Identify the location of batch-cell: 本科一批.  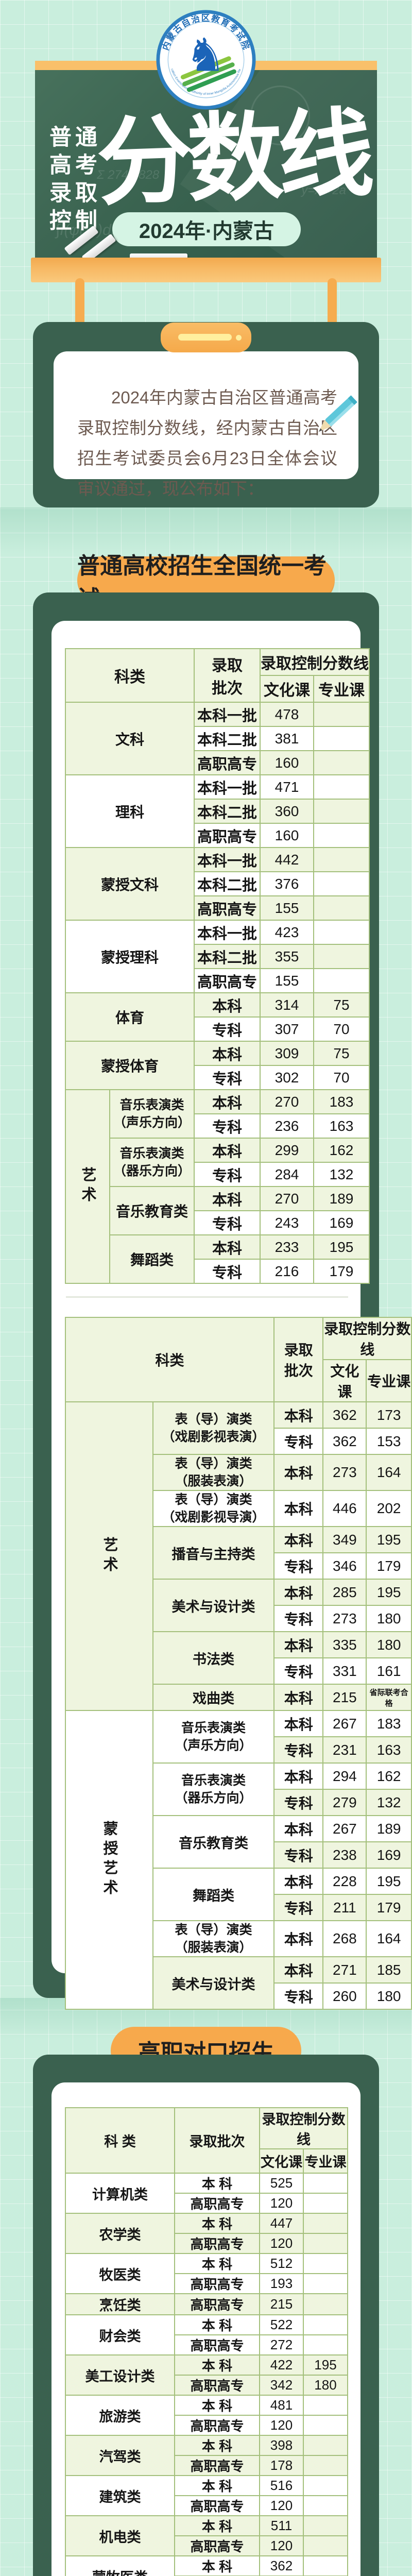
(228, 859).